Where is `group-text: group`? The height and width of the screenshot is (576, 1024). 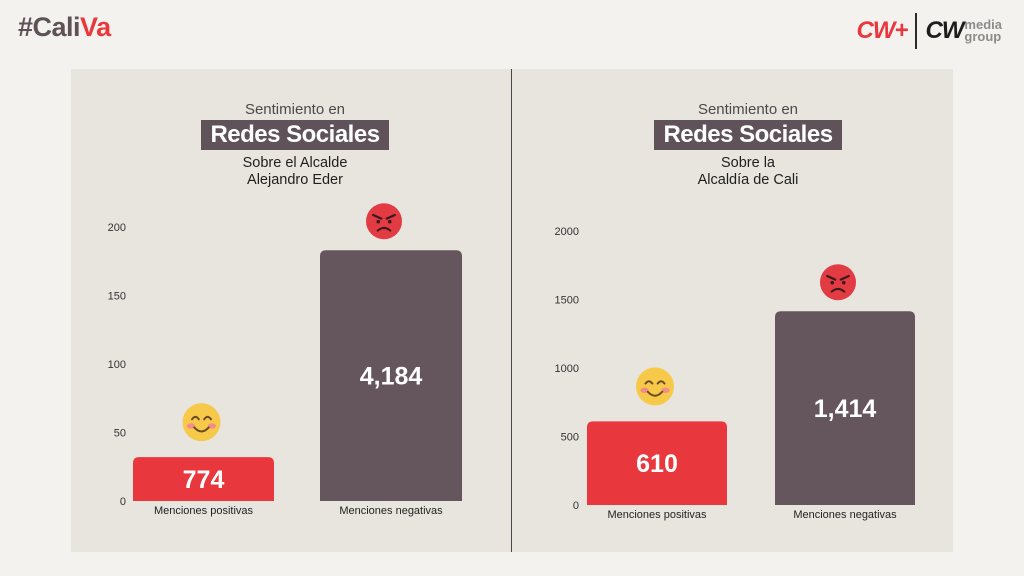
group-text: group is located at coordinates (983, 36).